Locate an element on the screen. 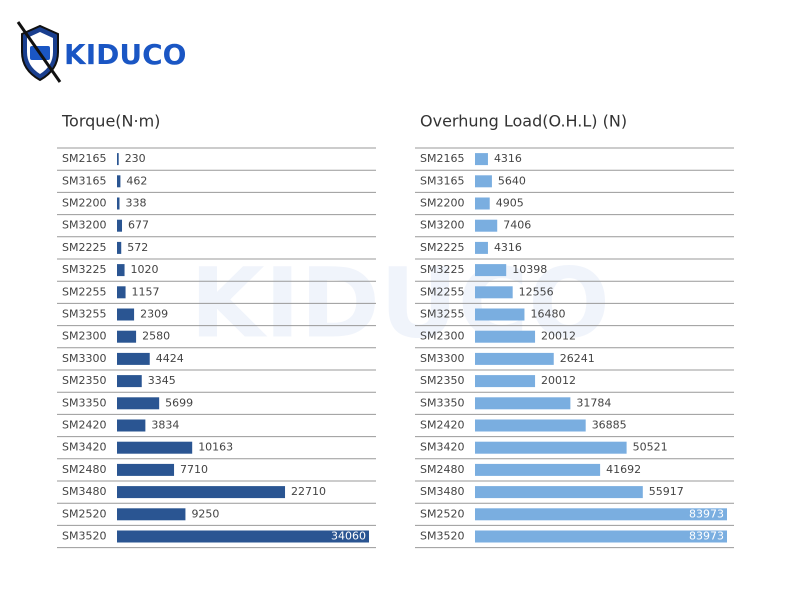 Image resolution: width=800 pixels, height=600 pixels. chart-title: Torque(N·m) is located at coordinates (110, 121).